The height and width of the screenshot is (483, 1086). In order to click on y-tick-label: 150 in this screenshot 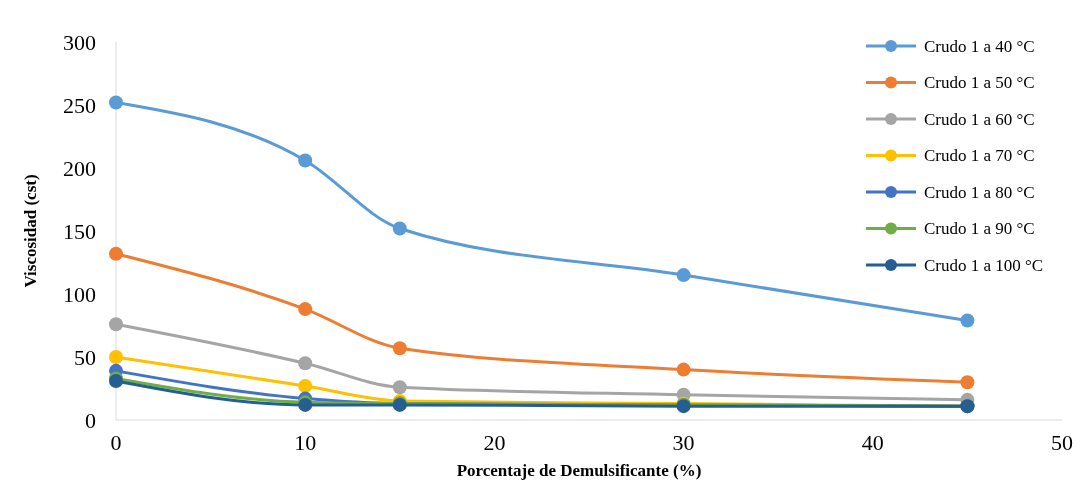, I will do `click(79, 231)`.